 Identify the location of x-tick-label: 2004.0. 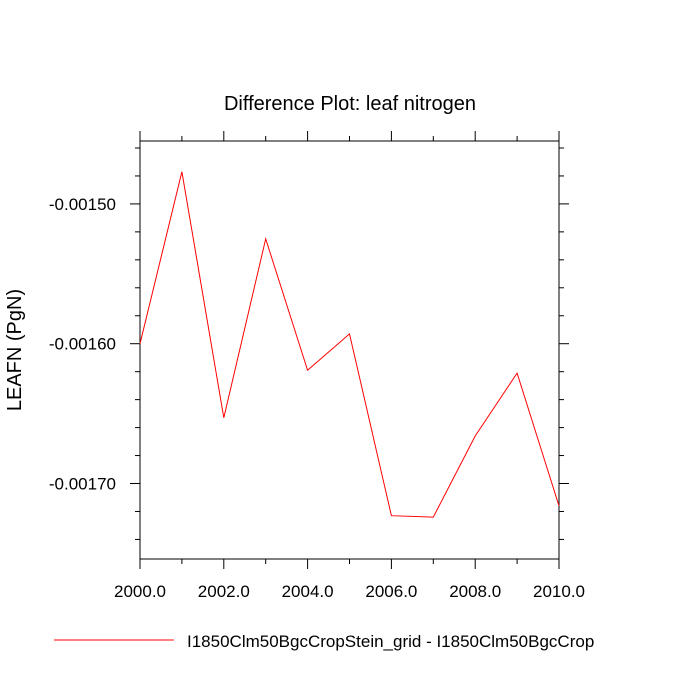
(308, 591).